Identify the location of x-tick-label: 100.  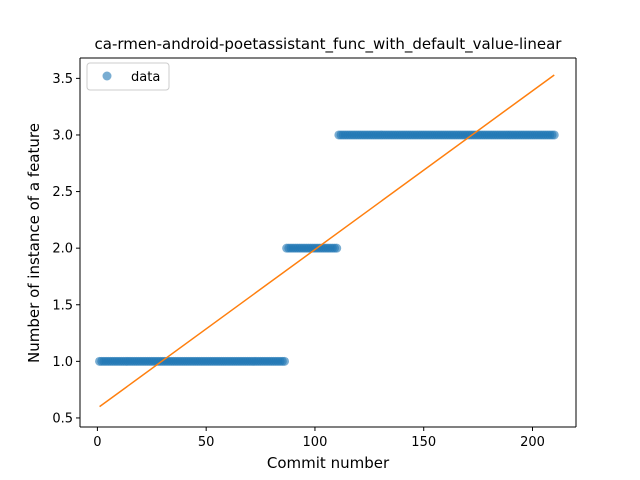
(315, 442).